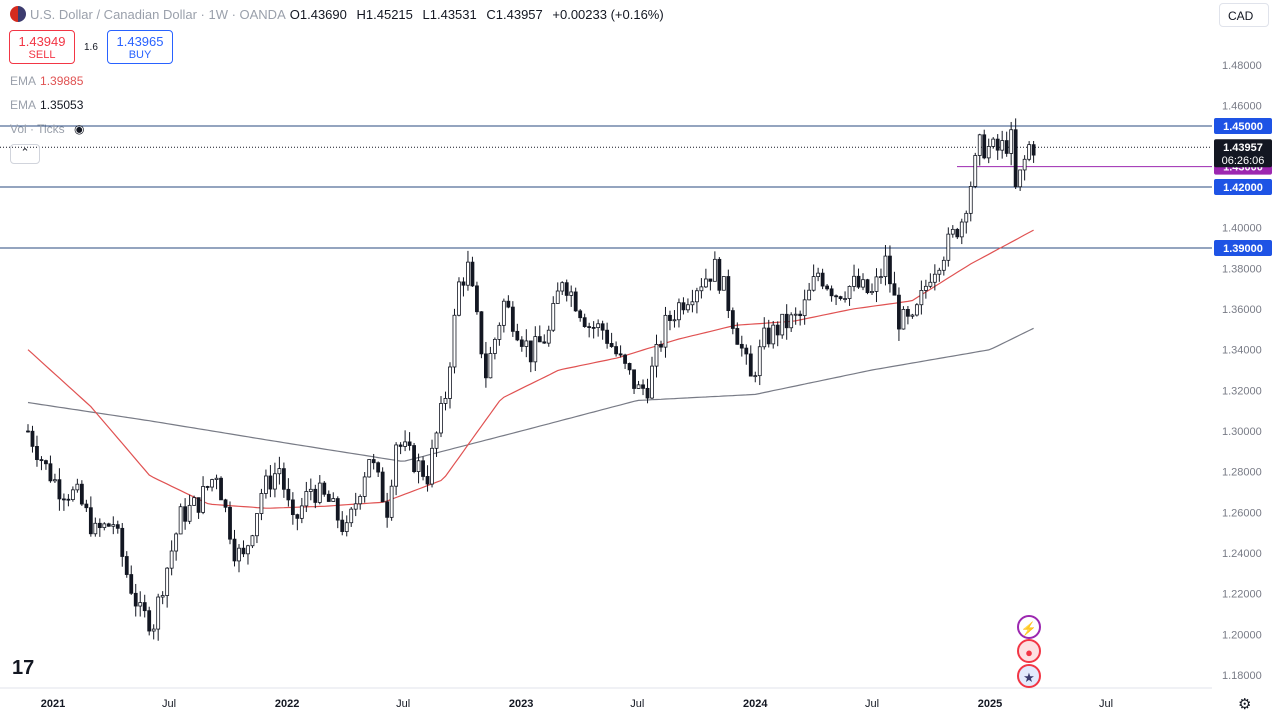 The image size is (1279, 715). What do you see at coordinates (1245, 704) in the screenshot?
I see `settings-gear-icon: ⚙` at bounding box center [1245, 704].